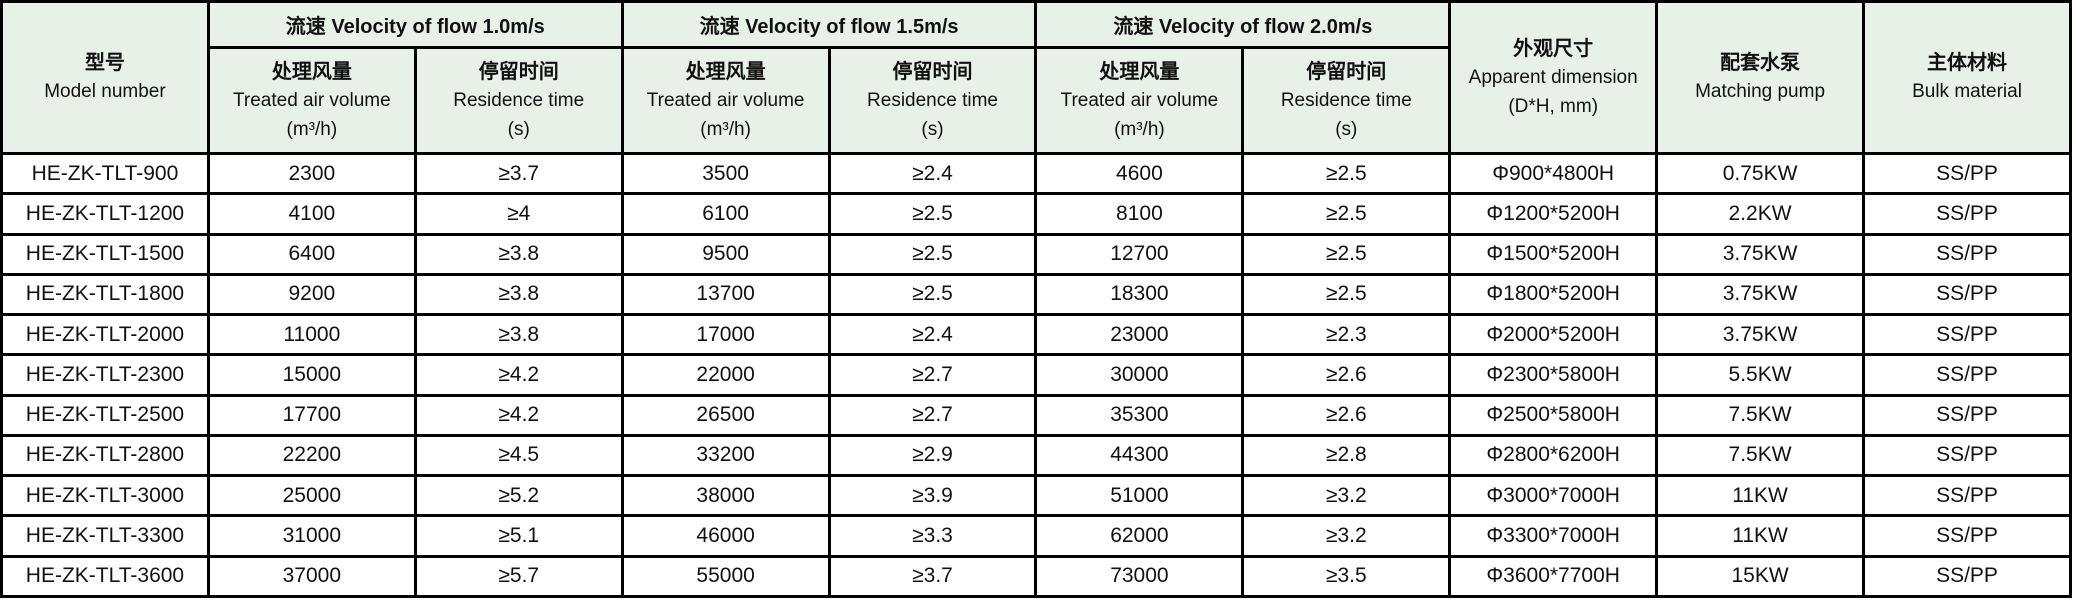 This screenshot has width=2076, height=600. I want to click on header-model-en: Model number, so click(105, 92).